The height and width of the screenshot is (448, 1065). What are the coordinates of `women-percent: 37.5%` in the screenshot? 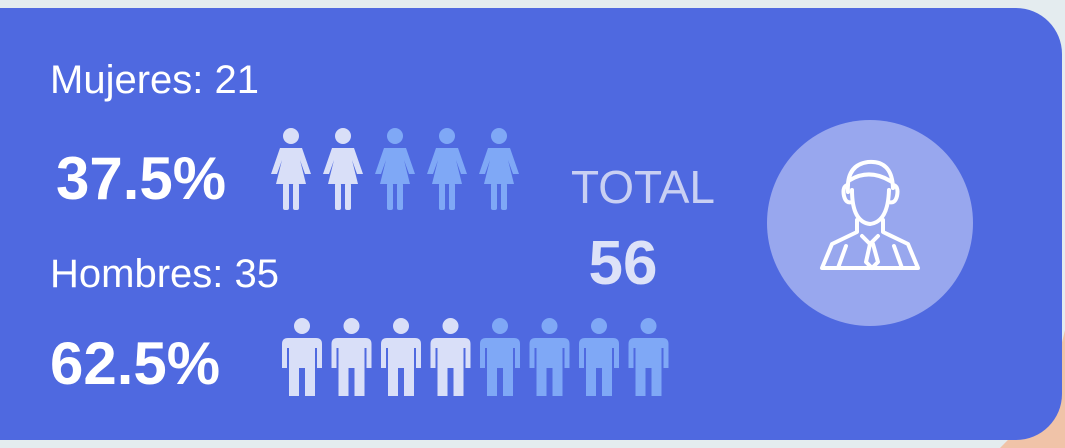 It's located at (141, 178).